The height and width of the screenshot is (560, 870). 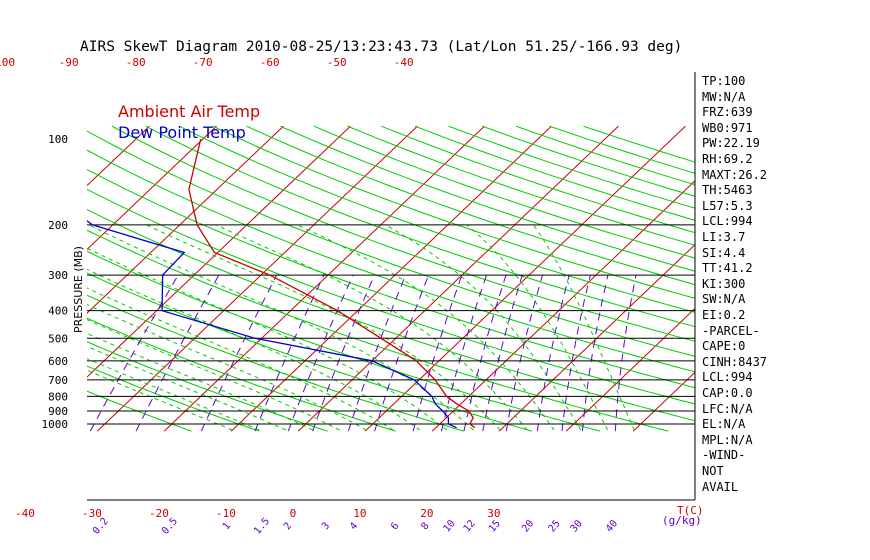 What do you see at coordinates (359, 513) in the screenshot?
I see `bottom-temp-tick-label: 10` at bounding box center [359, 513].